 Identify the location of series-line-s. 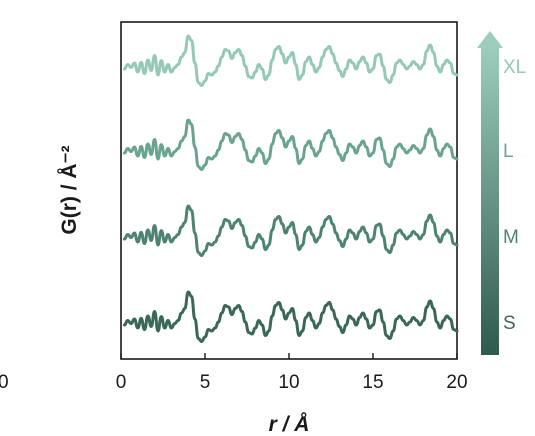
(290, 316).